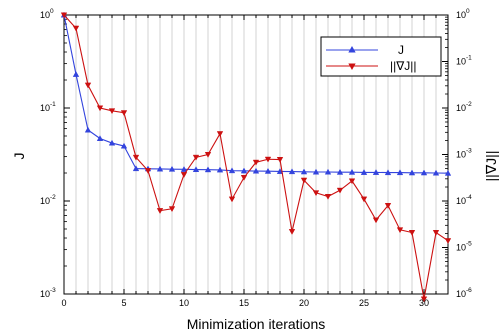 Image resolution: width=503 pixels, height=333 pixels. Describe the element at coordinates (464, 200) in the screenshot. I see `y-tick-label-right: 10⁻⁴` at that location.